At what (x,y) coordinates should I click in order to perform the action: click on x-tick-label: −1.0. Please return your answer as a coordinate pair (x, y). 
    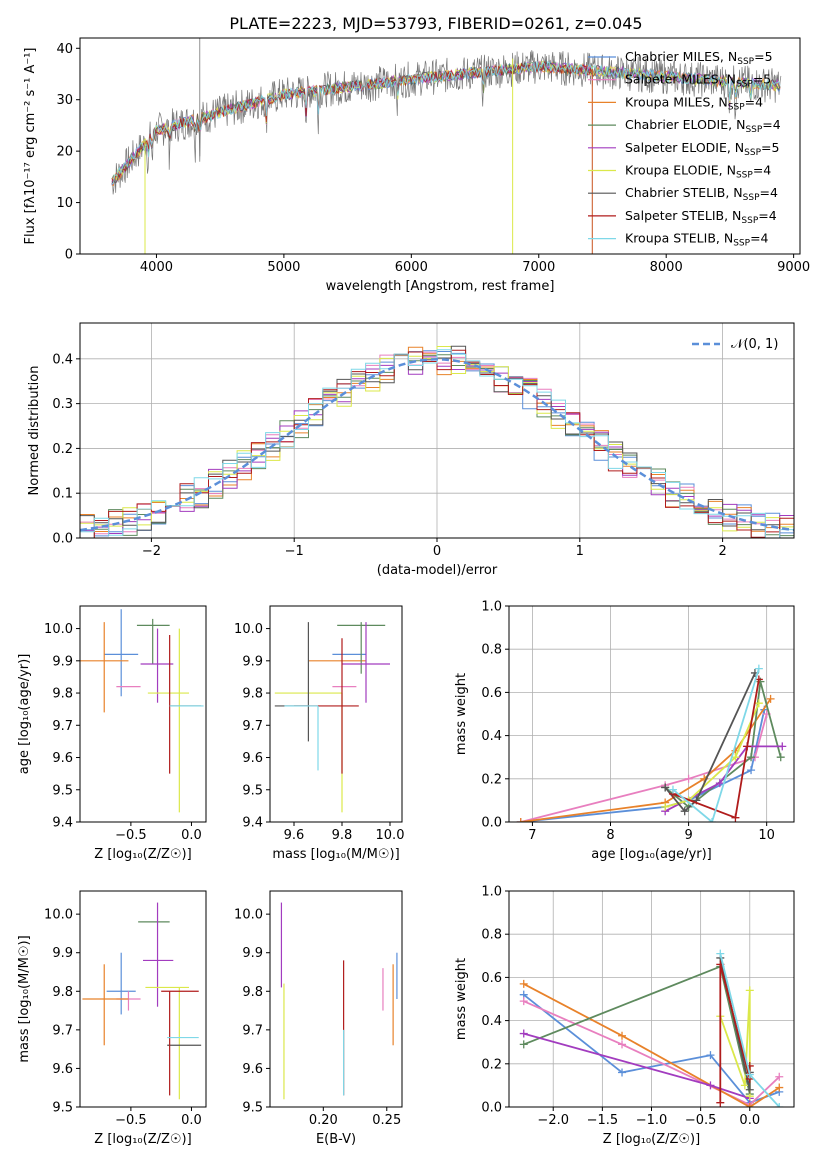
    Looking at the image, I should click on (652, 1120).